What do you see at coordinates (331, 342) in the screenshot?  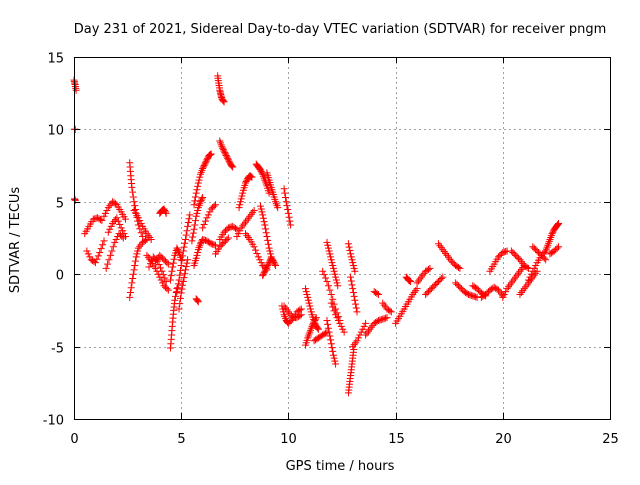 I see `series-t41` at bounding box center [331, 342].